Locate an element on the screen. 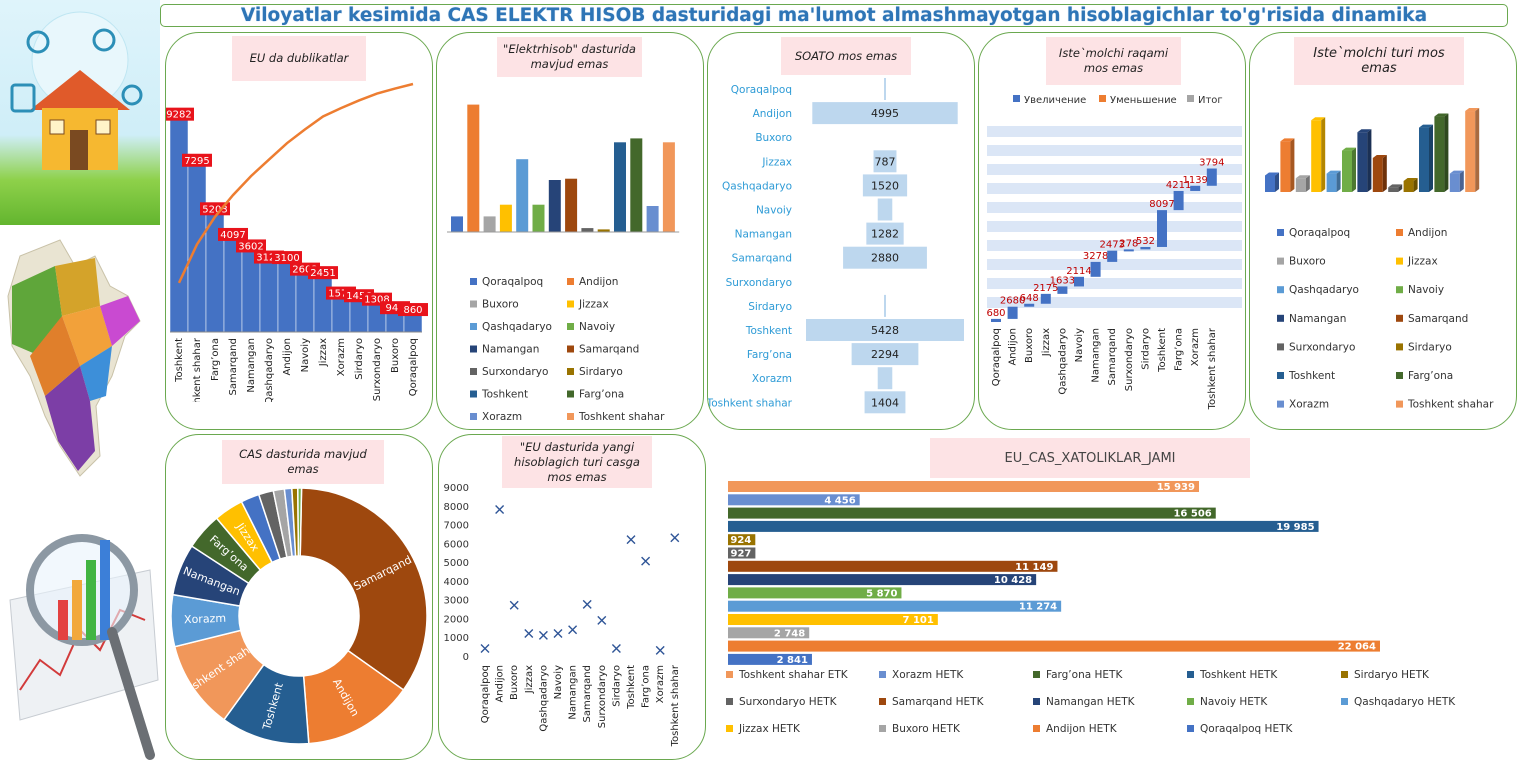  category-label: Qoraqalpoq is located at coordinates (761, 90).